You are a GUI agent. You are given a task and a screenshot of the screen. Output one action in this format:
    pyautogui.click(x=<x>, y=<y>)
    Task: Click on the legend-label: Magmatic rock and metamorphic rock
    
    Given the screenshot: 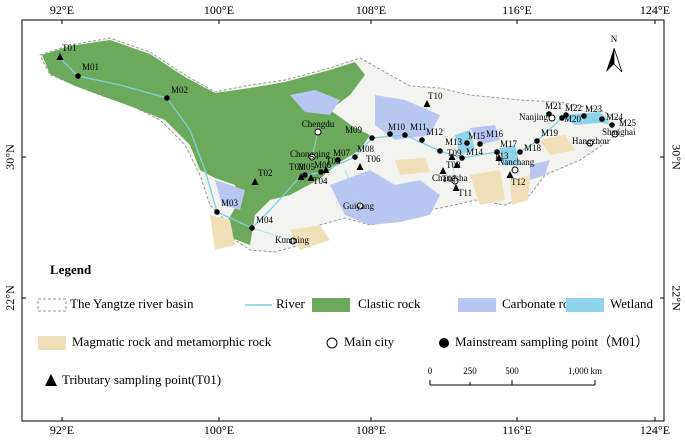 What is the action you would take?
    pyautogui.click(x=172, y=341)
    